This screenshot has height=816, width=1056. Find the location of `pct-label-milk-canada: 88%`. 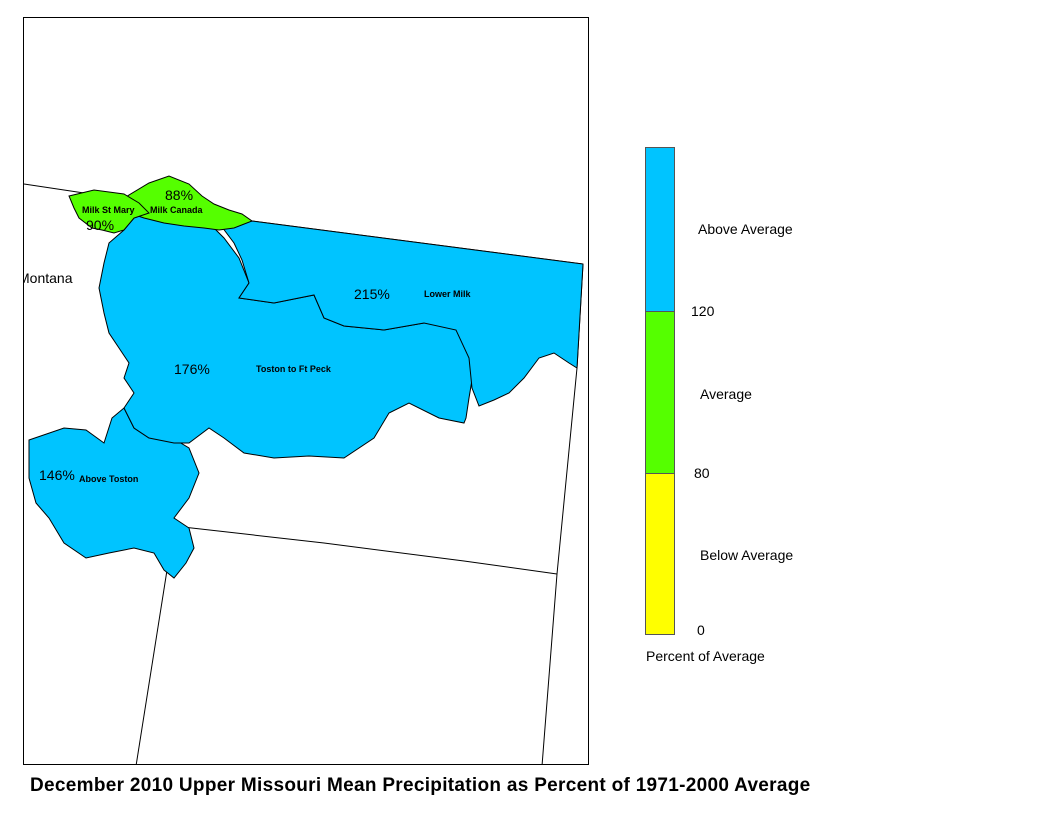

pct-label-milk-canada: 88% is located at coordinates (179, 195).